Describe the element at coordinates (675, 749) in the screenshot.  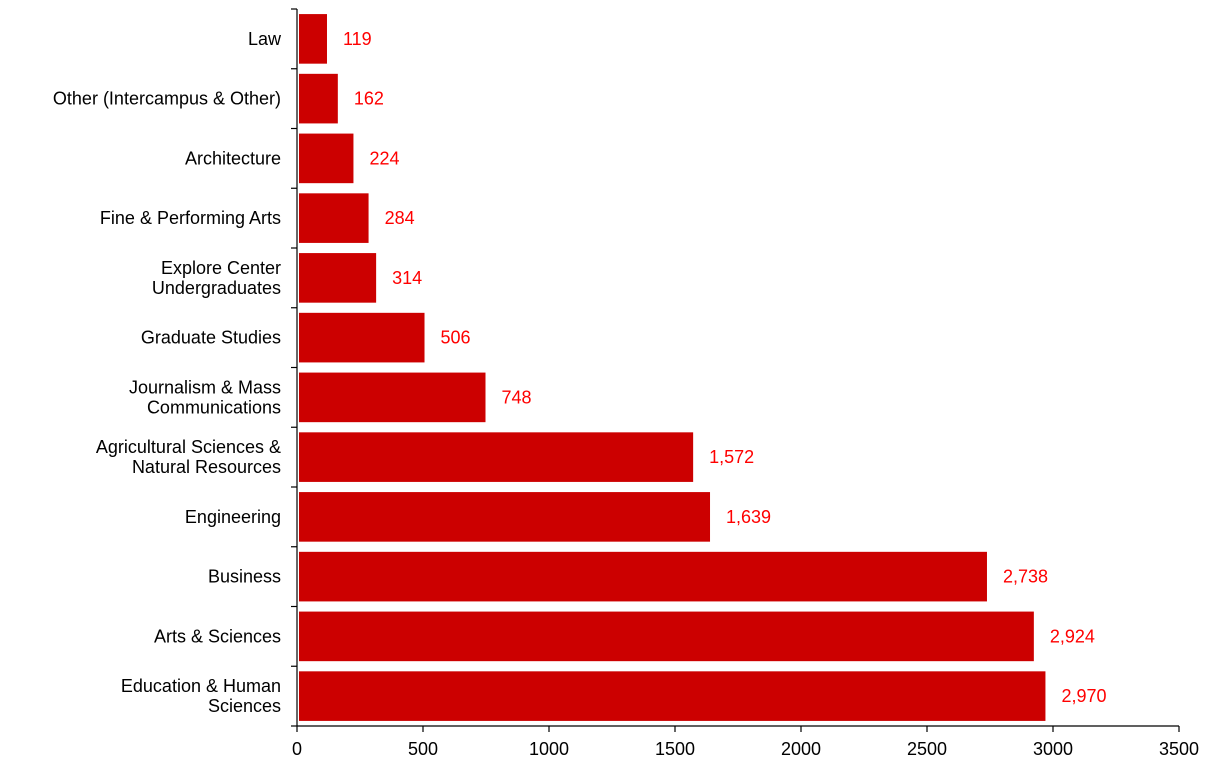
I see `x-tick-label: 1500` at that location.